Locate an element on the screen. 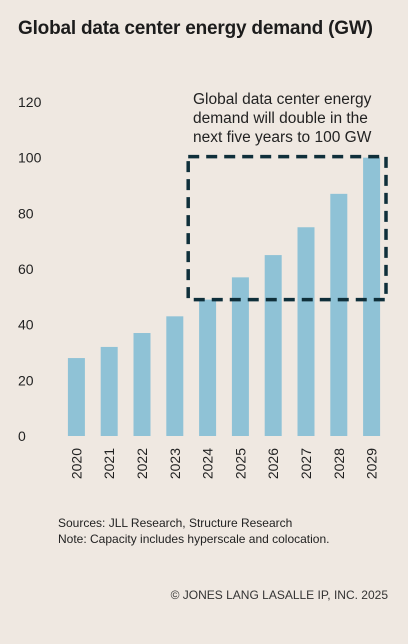 This screenshot has width=408, height=644. y-tick-label: 60 is located at coordinates (26, 269).